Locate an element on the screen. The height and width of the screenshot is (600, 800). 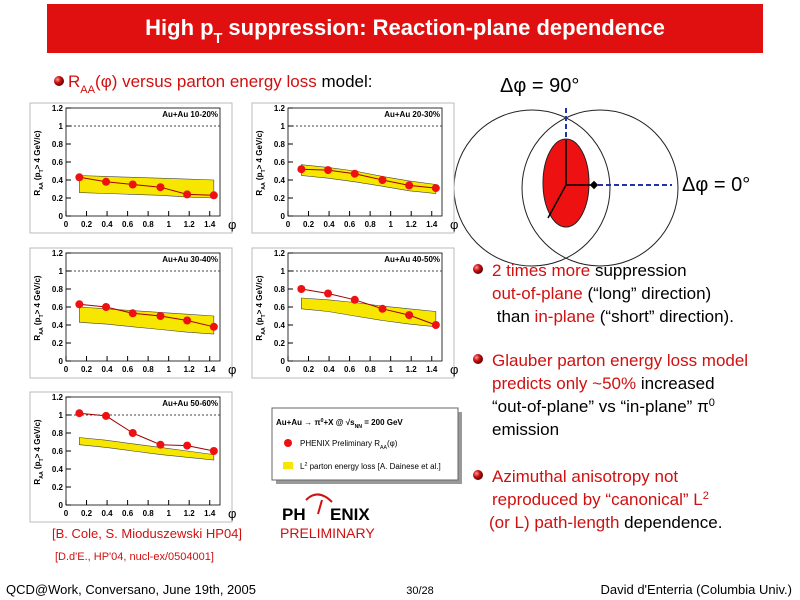
panel-label: Au+Au 30-40% is located at coordinates (190, 259).